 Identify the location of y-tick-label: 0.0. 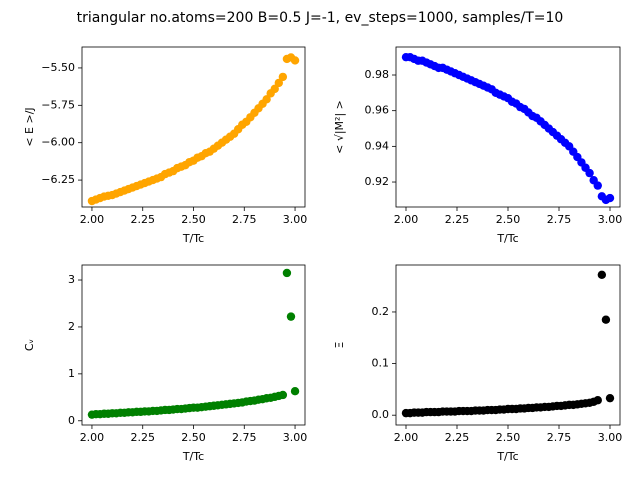
(381, 414).